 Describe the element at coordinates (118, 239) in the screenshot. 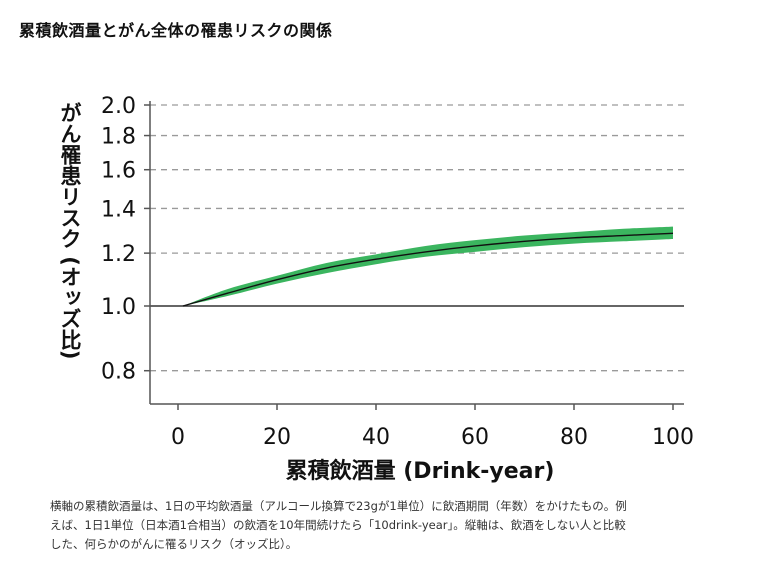

I see `y-tick-labels: 0.8 1.0 1.2 1.4 1.6 1.8 2.0` at that location.